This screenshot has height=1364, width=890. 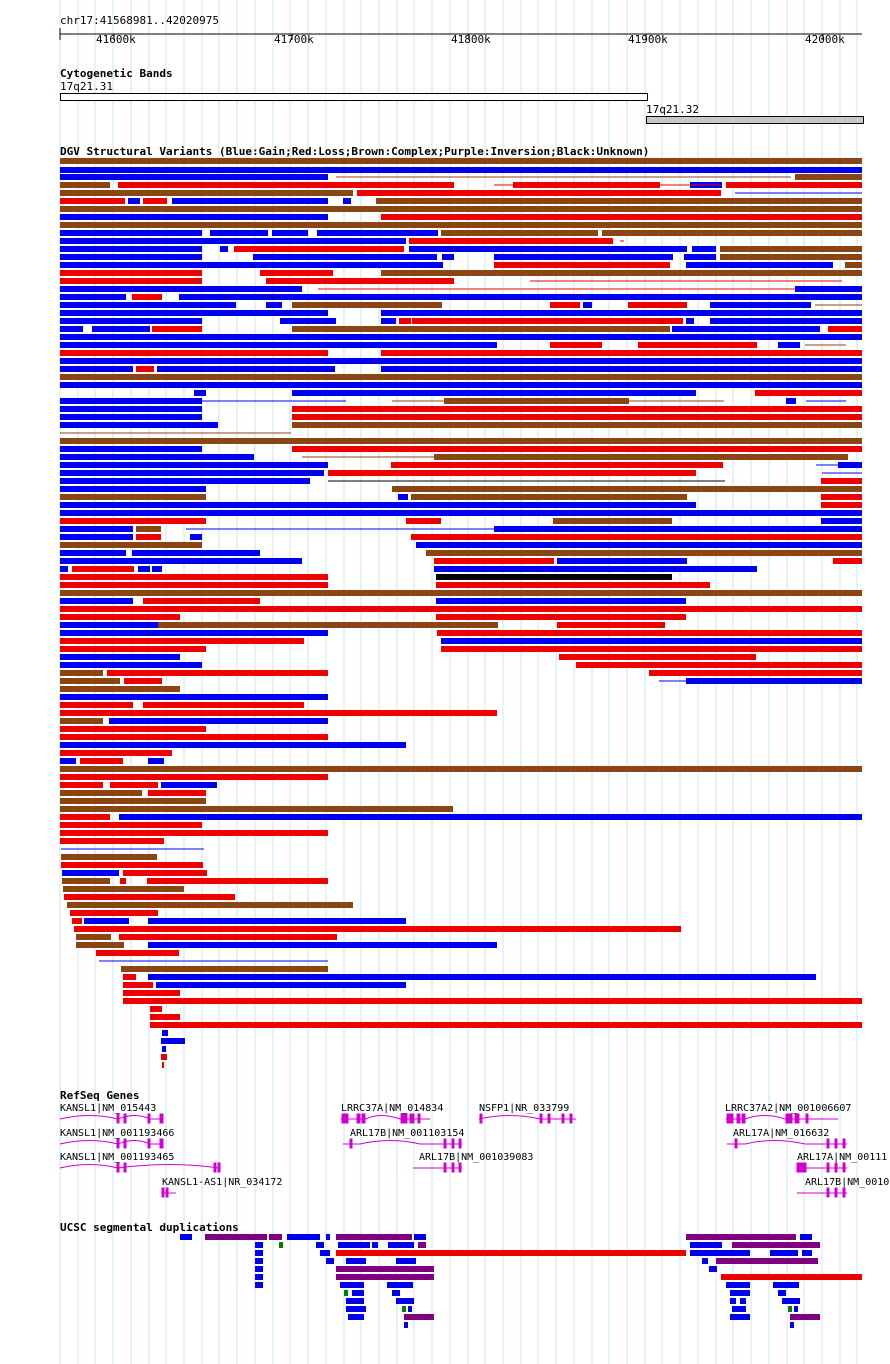 I want to click on gene-label: ARL17B|NM_0010, so click(x=847, y=1182).